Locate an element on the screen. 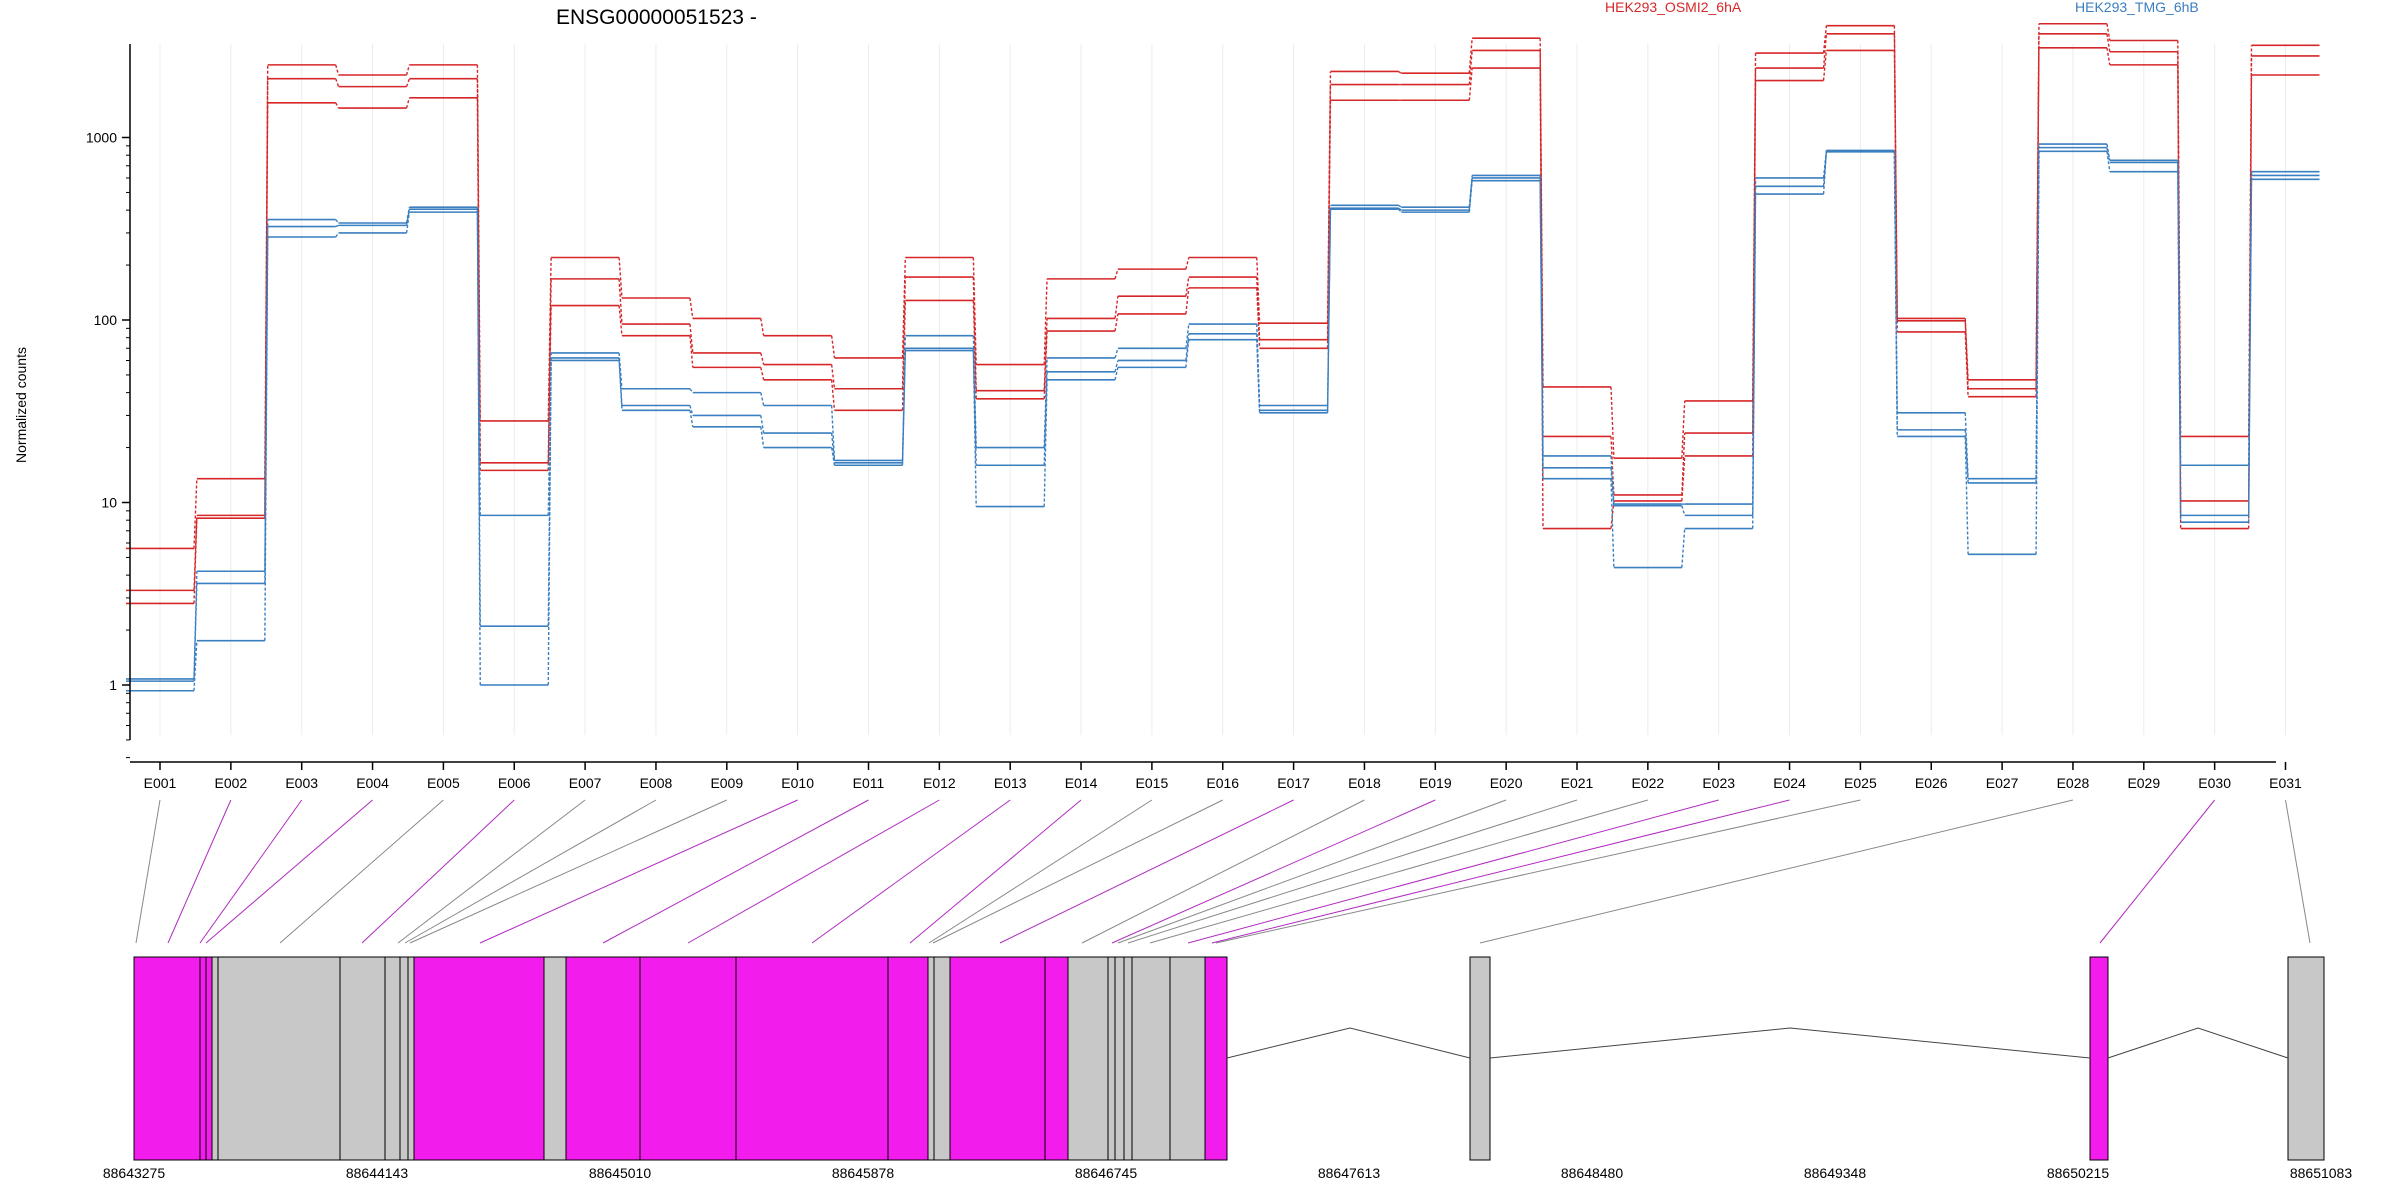 Image resolution: width=2400 pixels, height=1200 pixels. x-tick-label: E007 is located at coordinates (585, 783).